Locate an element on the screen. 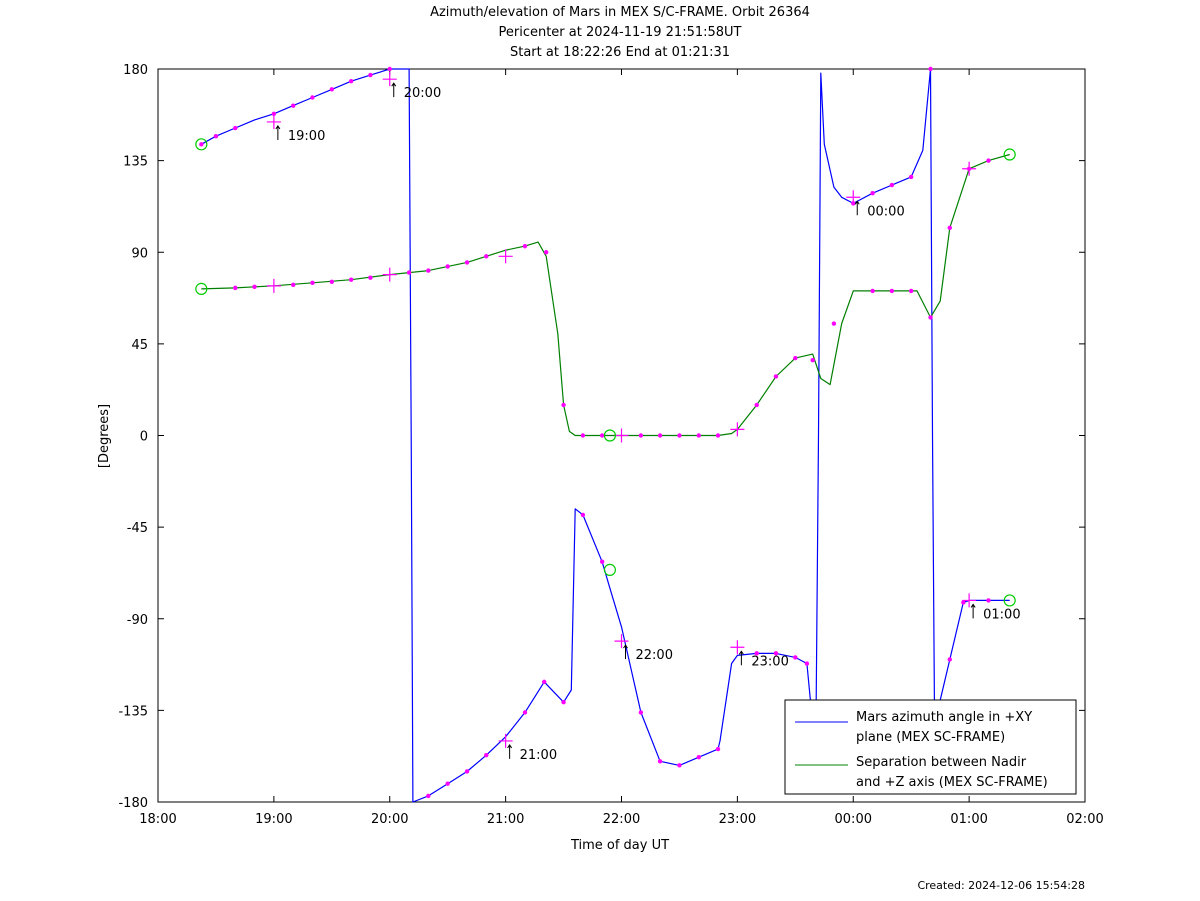 This screenshot has width=1200, height=901. x-tick-label: 19:00 is located at coordinates (273, 819).